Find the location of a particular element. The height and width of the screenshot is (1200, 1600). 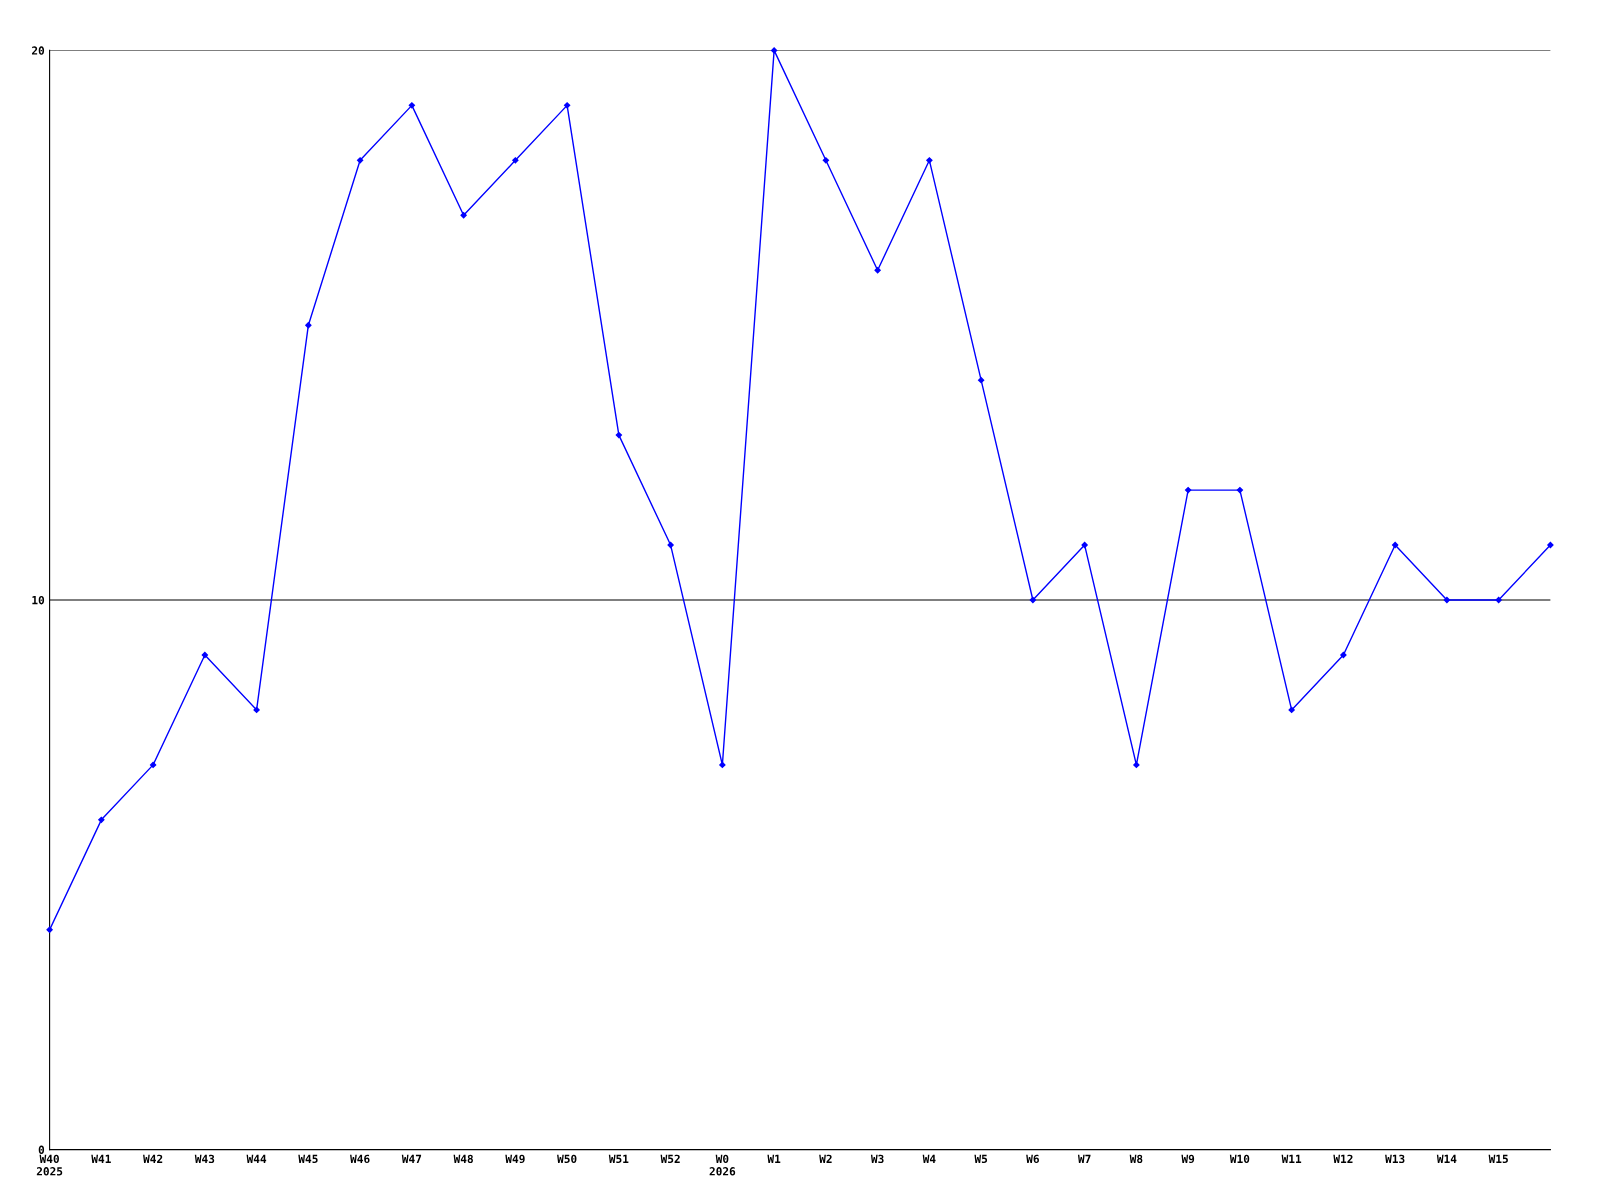

x-tick-label: W40 2025 is located at coordinates (49, 1165).